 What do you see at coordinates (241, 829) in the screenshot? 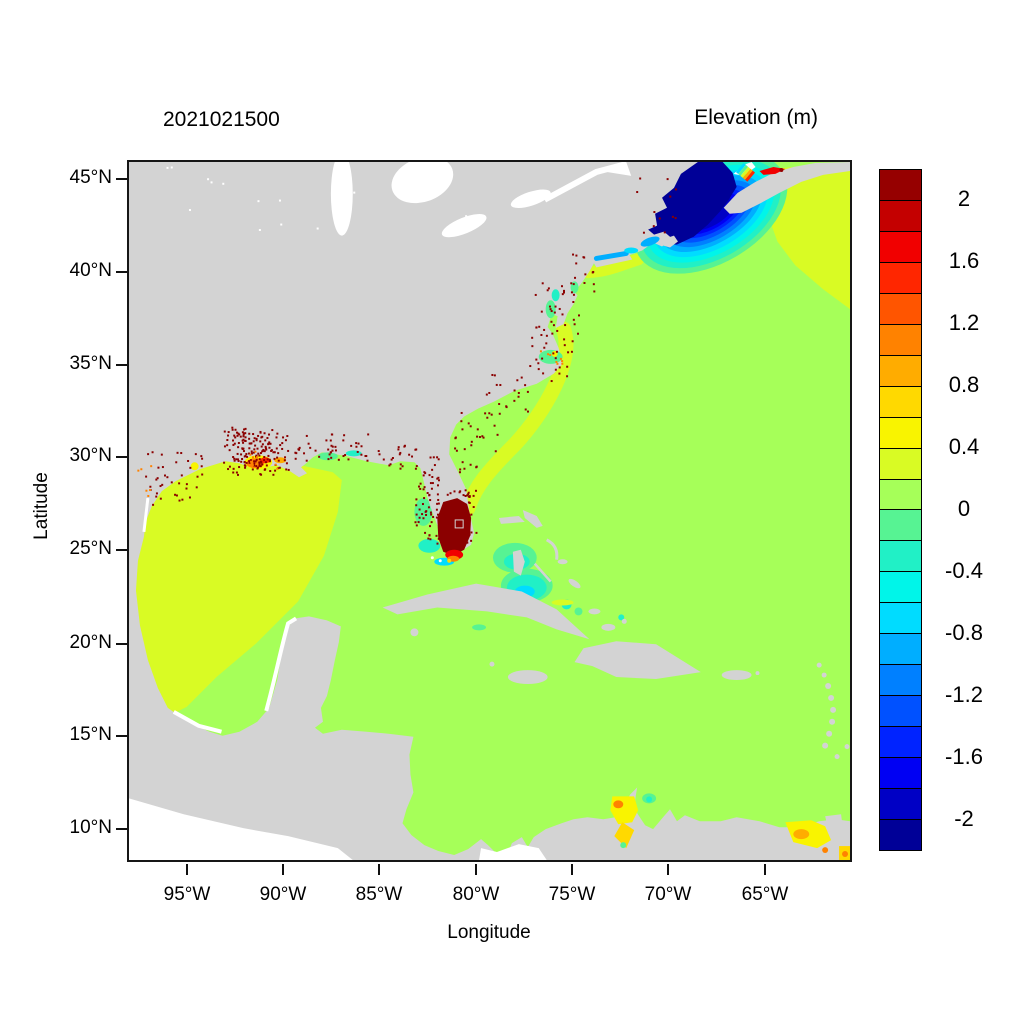
I see `pacific-ocean-blank` at bounding box center [241, 829].